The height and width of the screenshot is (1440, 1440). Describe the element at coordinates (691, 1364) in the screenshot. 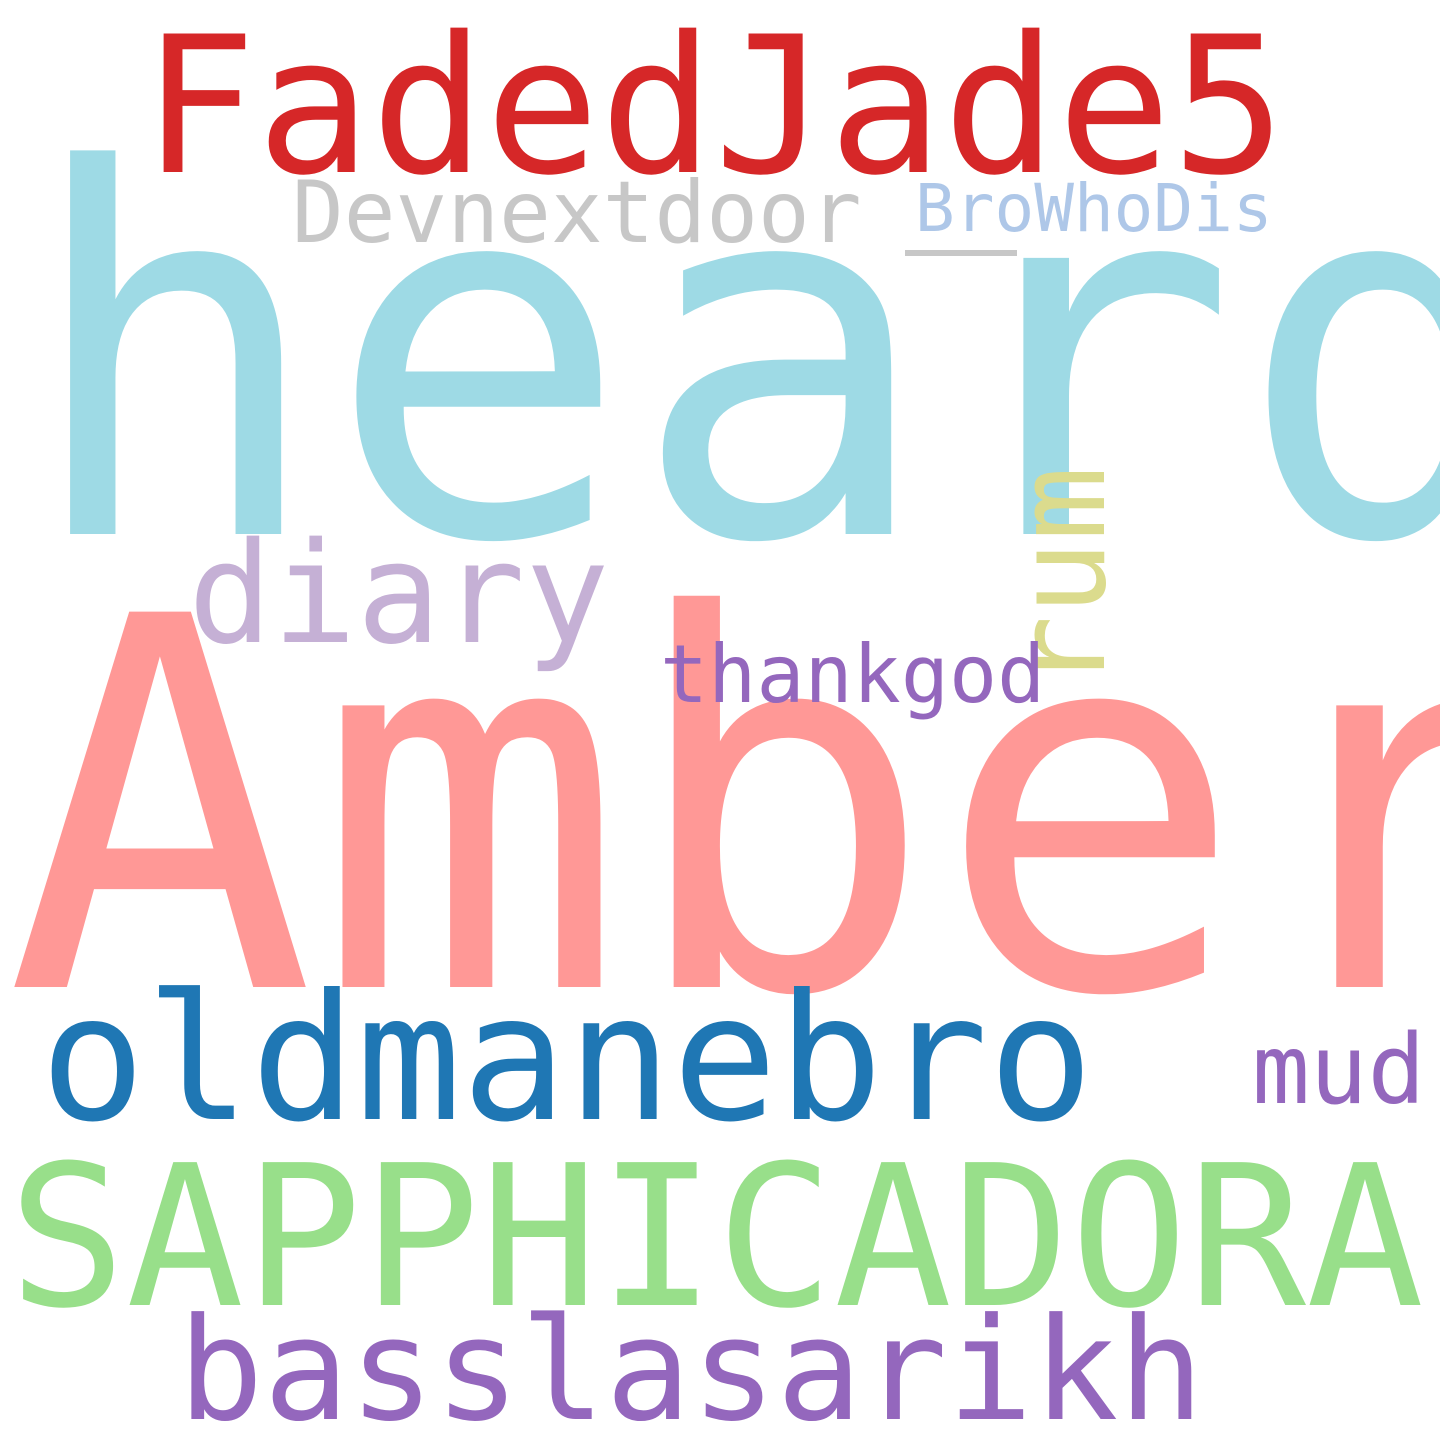

I see `word-basslasarikh: basslasarikh` at that location.